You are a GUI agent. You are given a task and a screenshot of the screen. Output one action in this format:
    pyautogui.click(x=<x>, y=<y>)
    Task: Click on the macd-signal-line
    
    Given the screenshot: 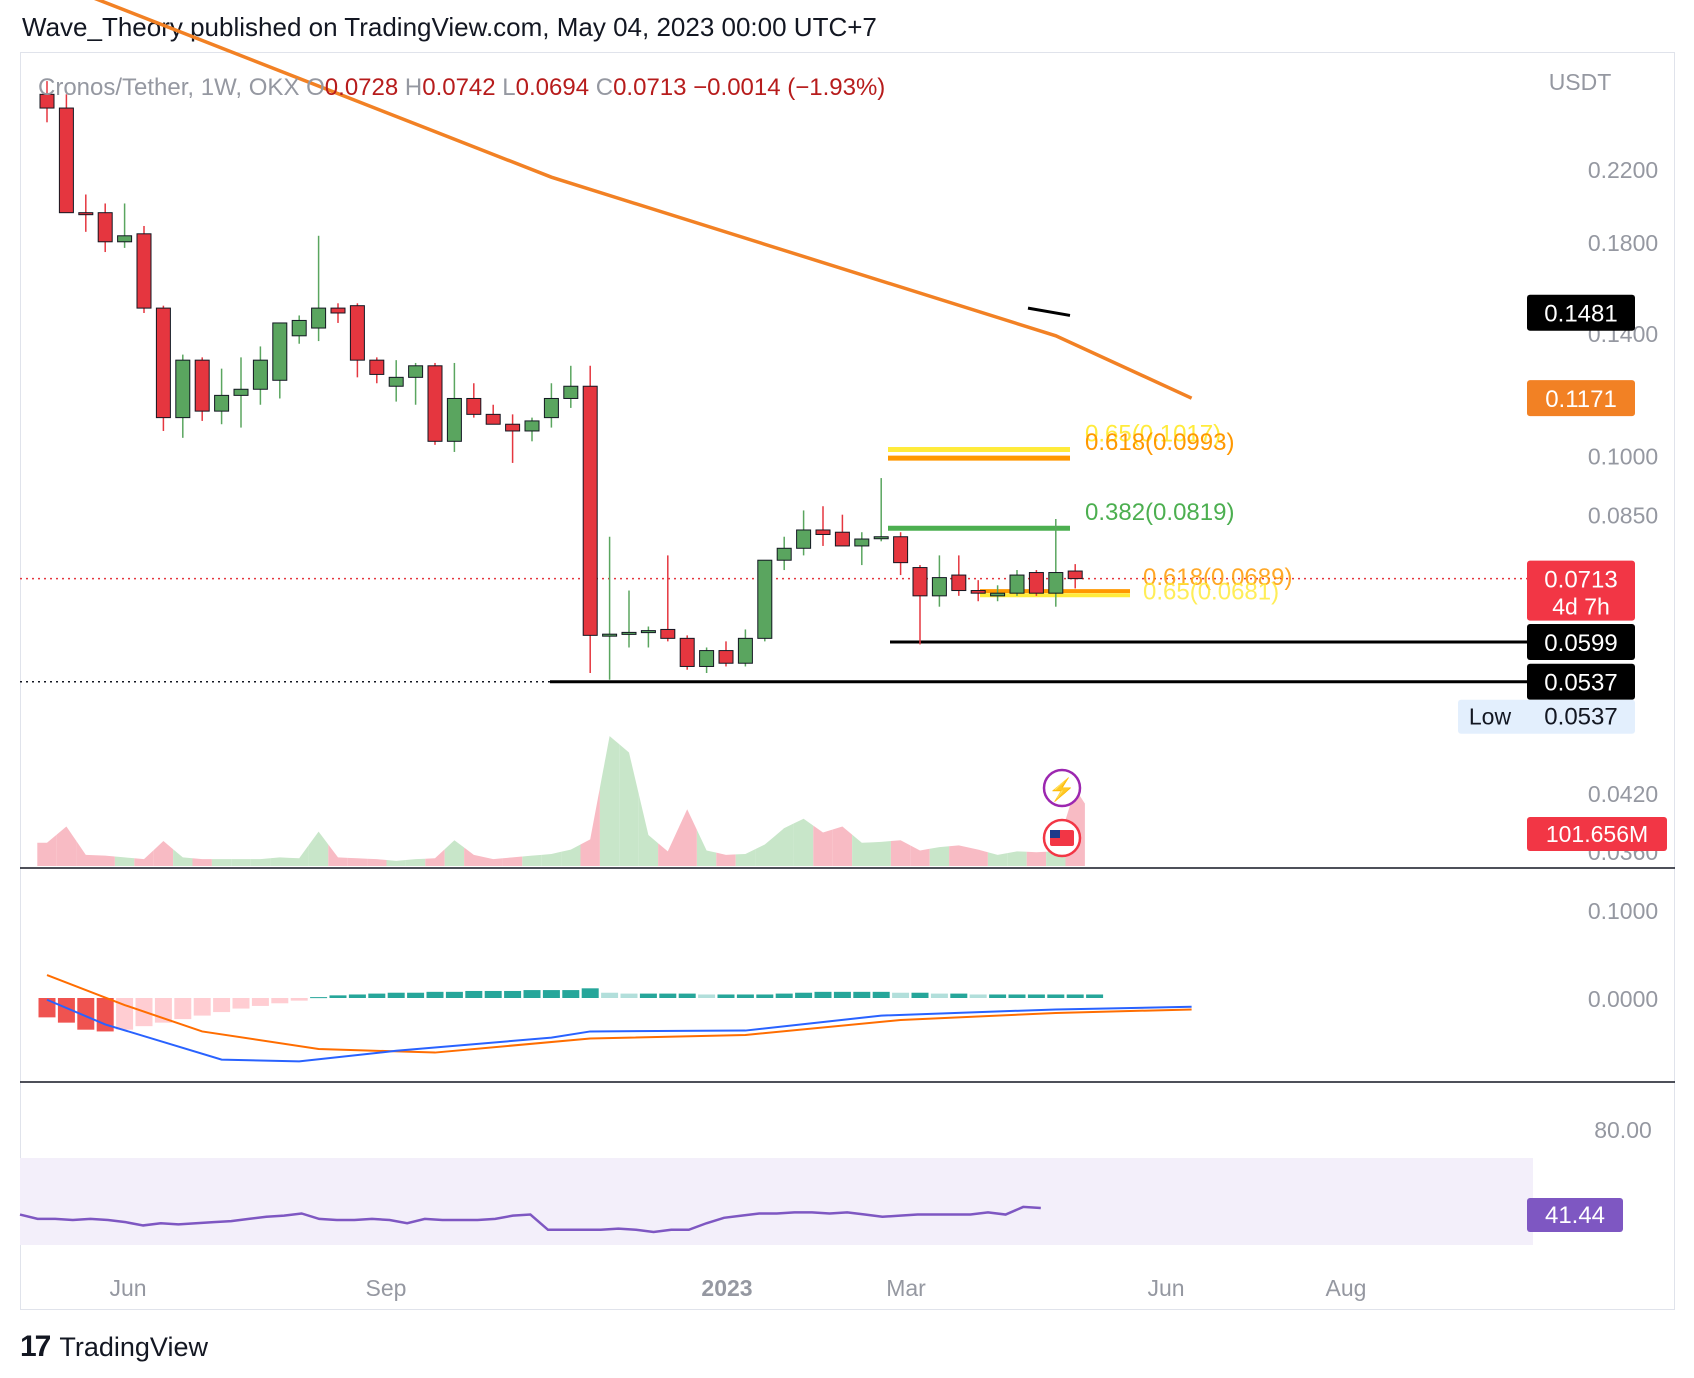 What is the action you would take?
    pyautogui.click(x=619, y=1014)
    